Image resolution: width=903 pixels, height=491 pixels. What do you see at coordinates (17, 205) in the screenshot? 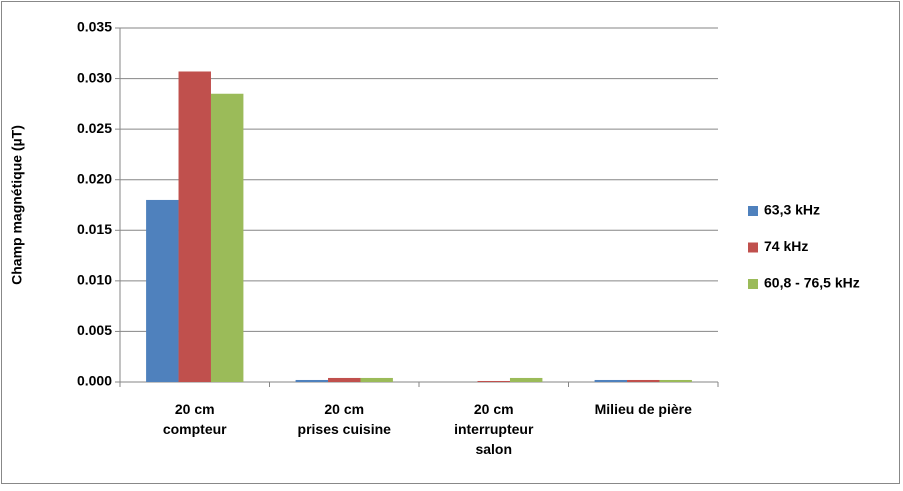
I see `y-axis-label: Champ magnétique (µT)` at bounding box center [17, 205].